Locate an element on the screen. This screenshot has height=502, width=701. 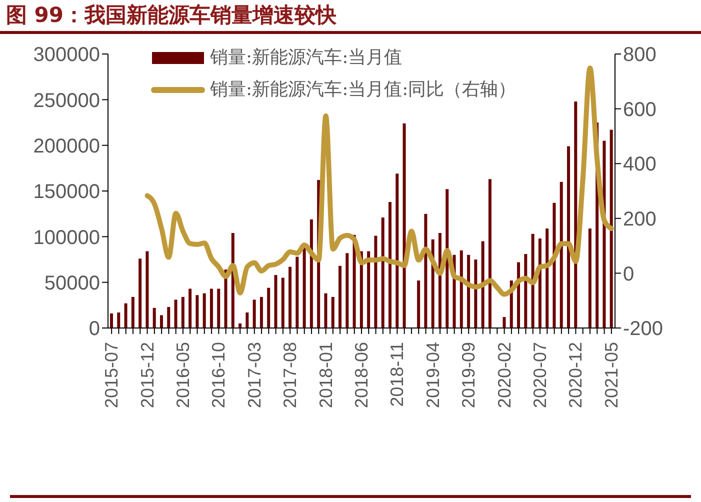
y2-tick-label: 400 is located at coordinates (639, 165).